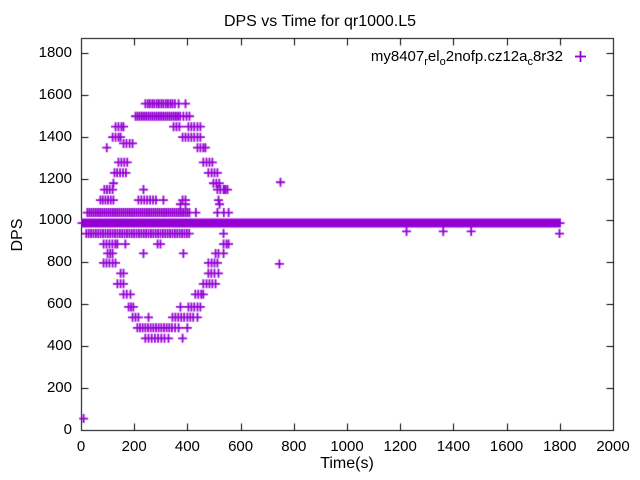 The image size is (640, 480). Describe the element at coordinates (347, 446) in the screenshot. I see `x-tick-label: 1000` at that location.